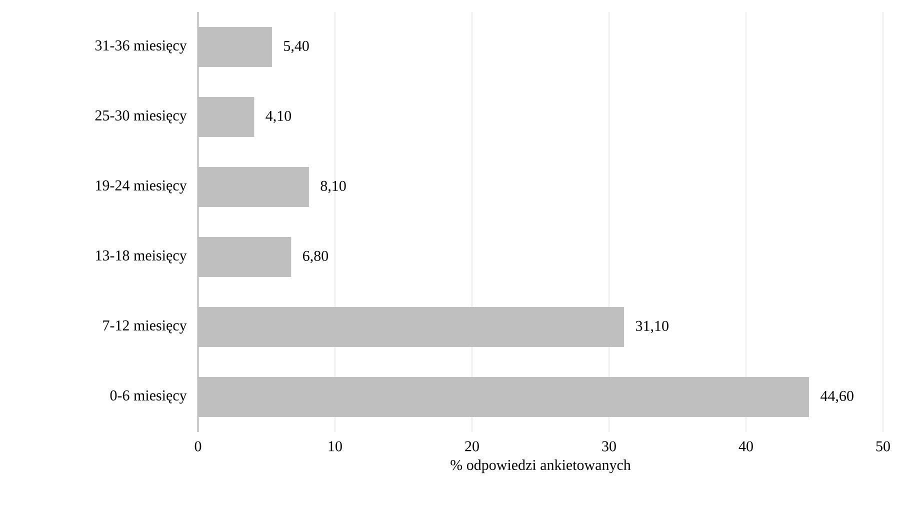  Describe the element at coordinates (837, 397) in the screenshot. I see `data-label: 44,60` at that location.